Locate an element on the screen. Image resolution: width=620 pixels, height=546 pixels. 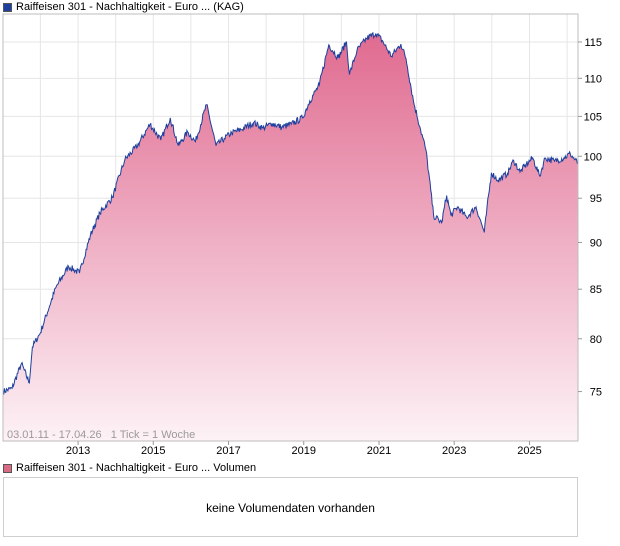
x-tick-label: 2017 is located at coordinates (228, 451).